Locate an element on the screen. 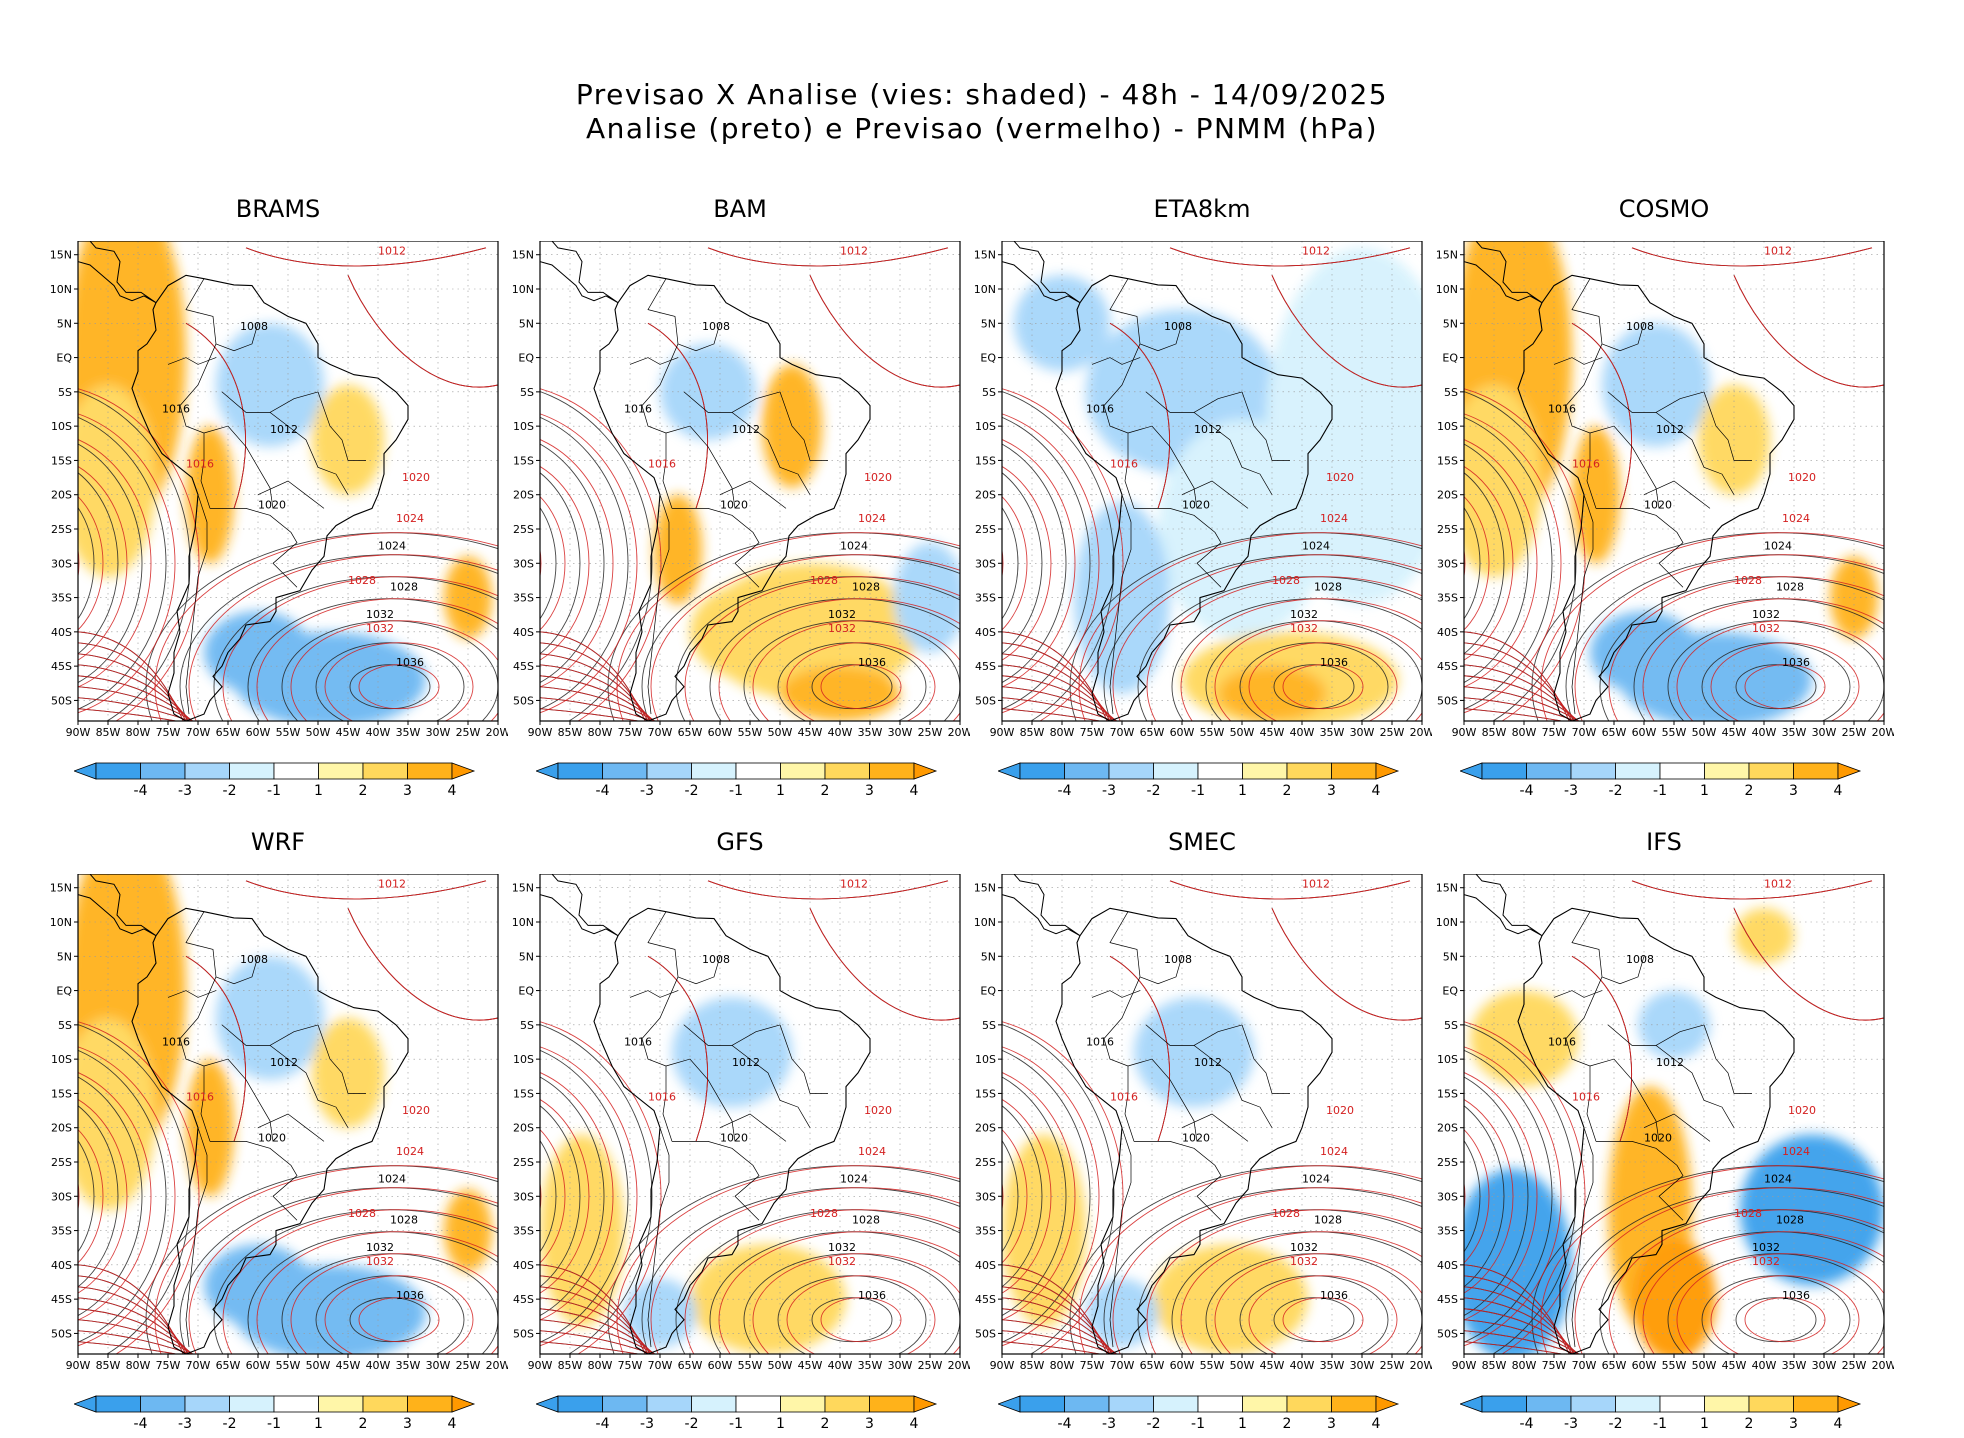 The width and height of the screenshot is (1964, 1438). lon-label: 85W is located at coordinates (1032, 732).